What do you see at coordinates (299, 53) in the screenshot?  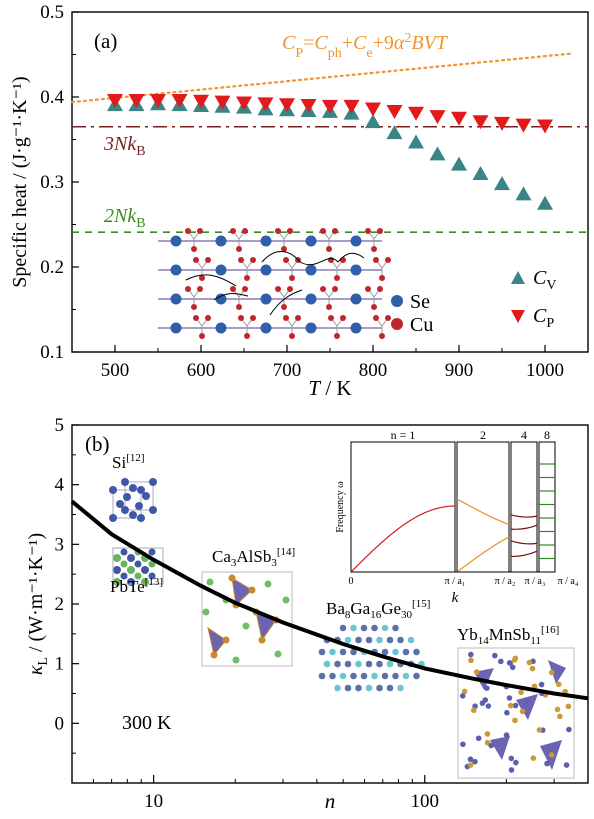 I see `formula-part: P` at bounding box center [299, 53].